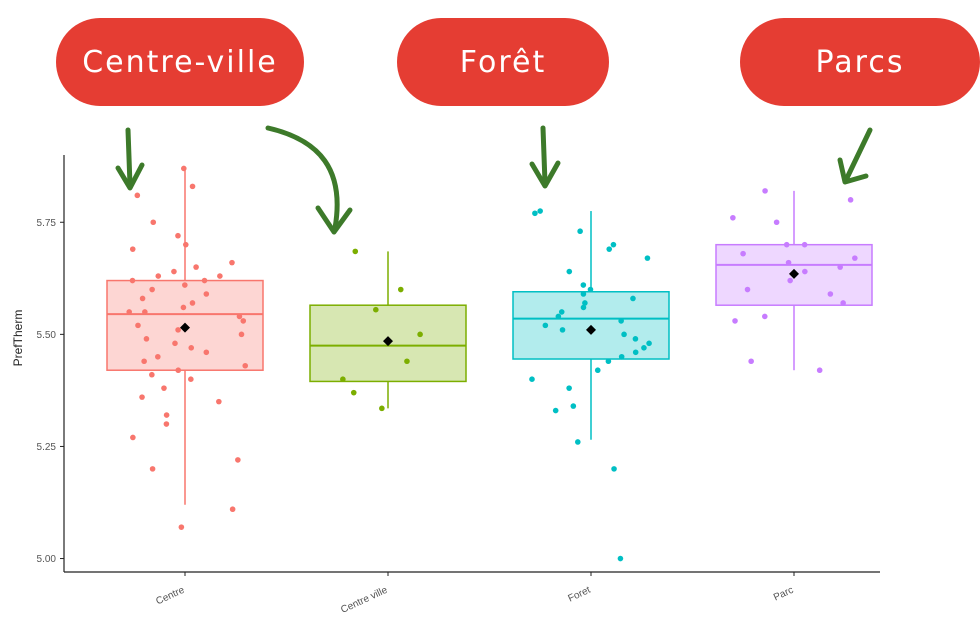 Image resolution: width=980 pixels, height=622 pixels. I want to click on annotation-foret: Forêt, so click(503, 62).